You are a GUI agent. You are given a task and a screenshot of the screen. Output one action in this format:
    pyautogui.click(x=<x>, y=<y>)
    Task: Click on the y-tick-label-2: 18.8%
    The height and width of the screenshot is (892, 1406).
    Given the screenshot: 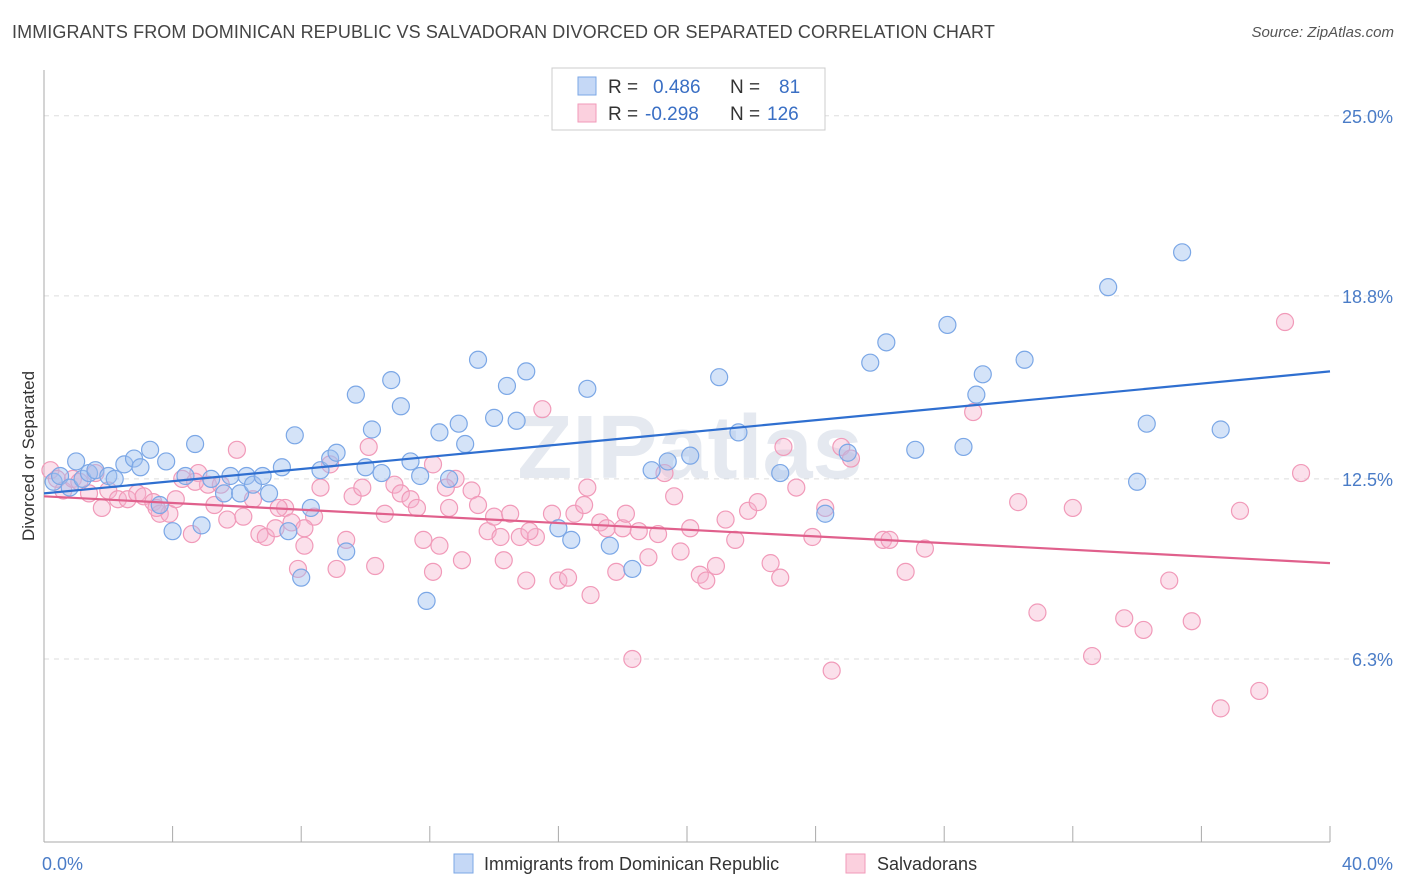 What is the action you would take?
    pyautogui.click(x=1367, y=297)
    